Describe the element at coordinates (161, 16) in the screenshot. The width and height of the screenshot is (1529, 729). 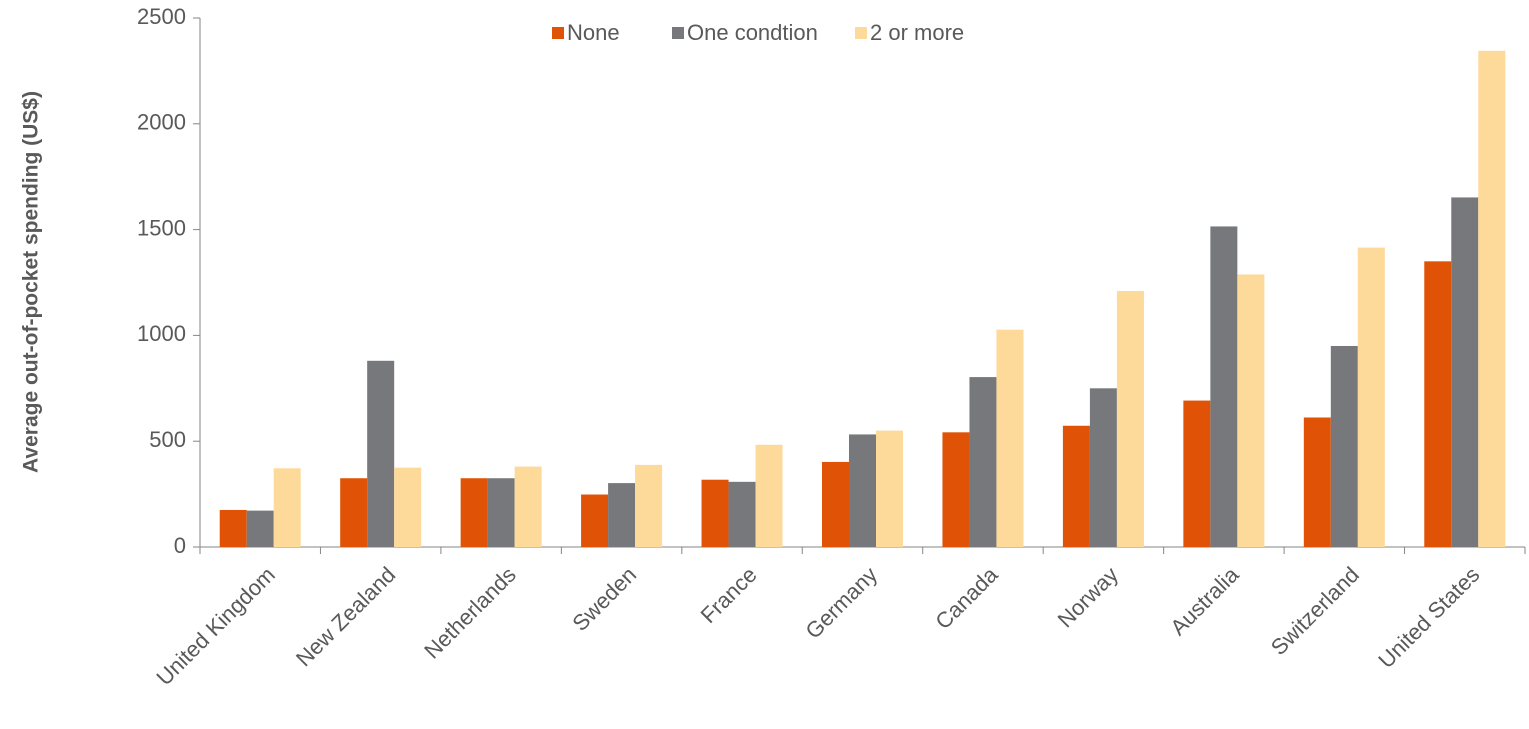
I see `y-tick-label: 2500` at that location.